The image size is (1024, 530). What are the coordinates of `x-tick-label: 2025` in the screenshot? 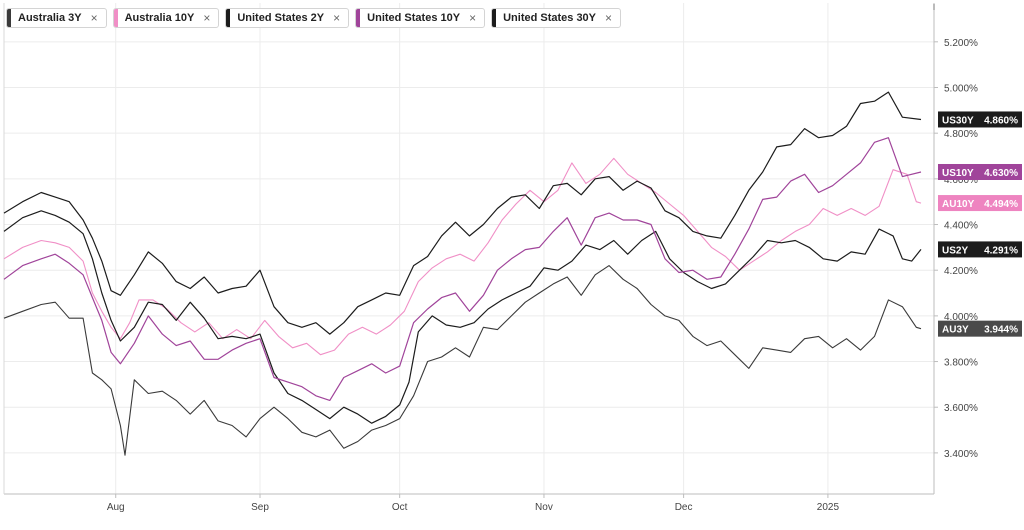 It's located at (828, 507).